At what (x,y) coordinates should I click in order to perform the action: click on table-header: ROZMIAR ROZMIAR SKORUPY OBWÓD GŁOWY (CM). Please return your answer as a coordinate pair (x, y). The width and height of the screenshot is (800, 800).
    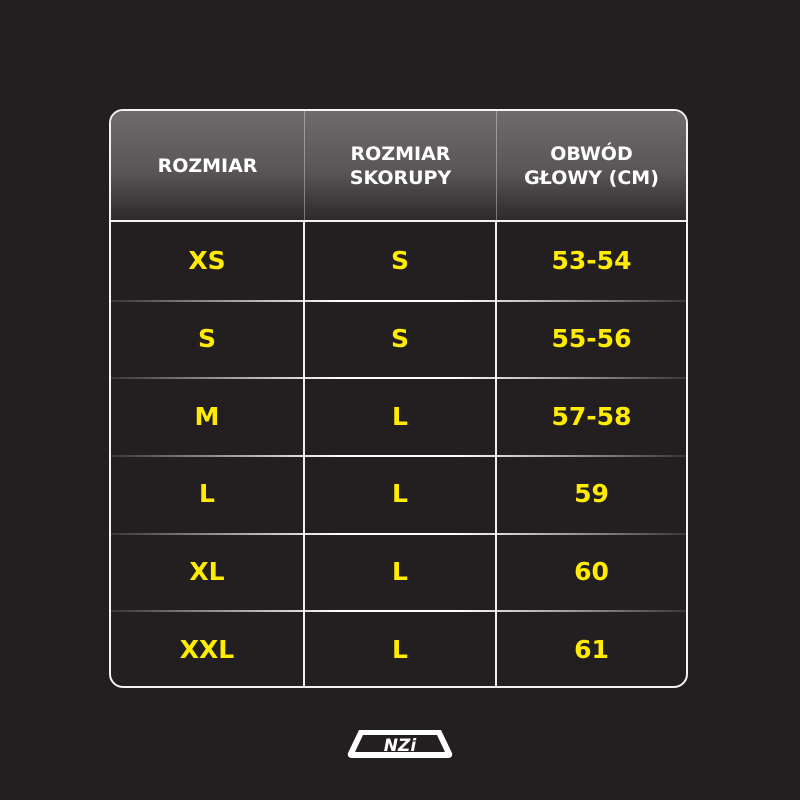
    Looking at the image, I should click on (398, 166).